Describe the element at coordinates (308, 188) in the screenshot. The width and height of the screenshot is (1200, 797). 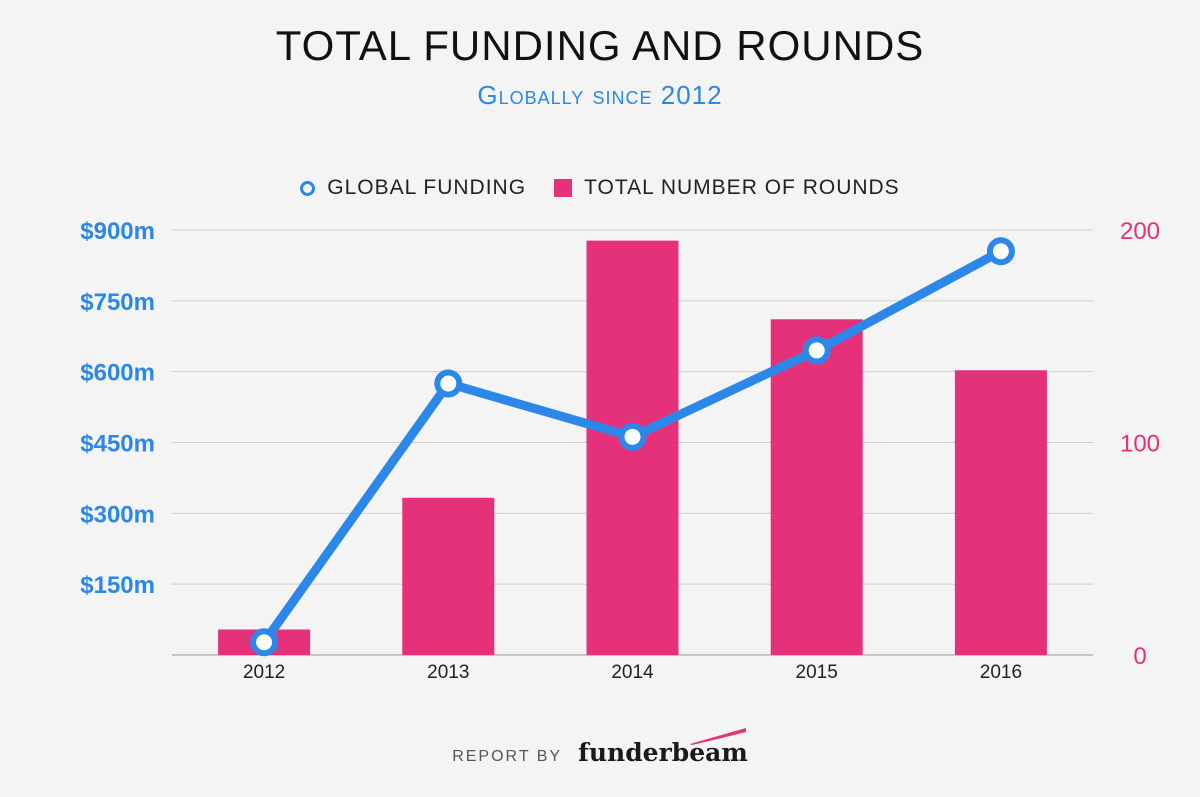
I see `legend-circle-icon` at that location.